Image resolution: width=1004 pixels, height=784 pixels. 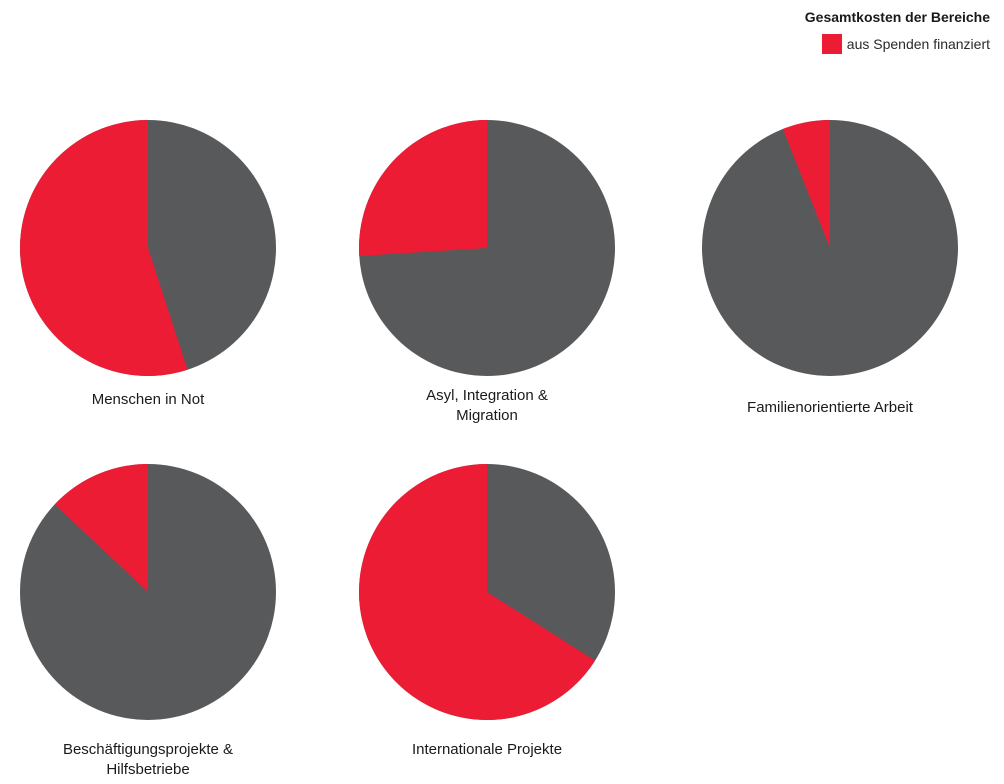 What do you see at coordinates (487, 749) in the screenshot?
I see `pie-label: Internationale Projekte` at bounding box center [487, 749].